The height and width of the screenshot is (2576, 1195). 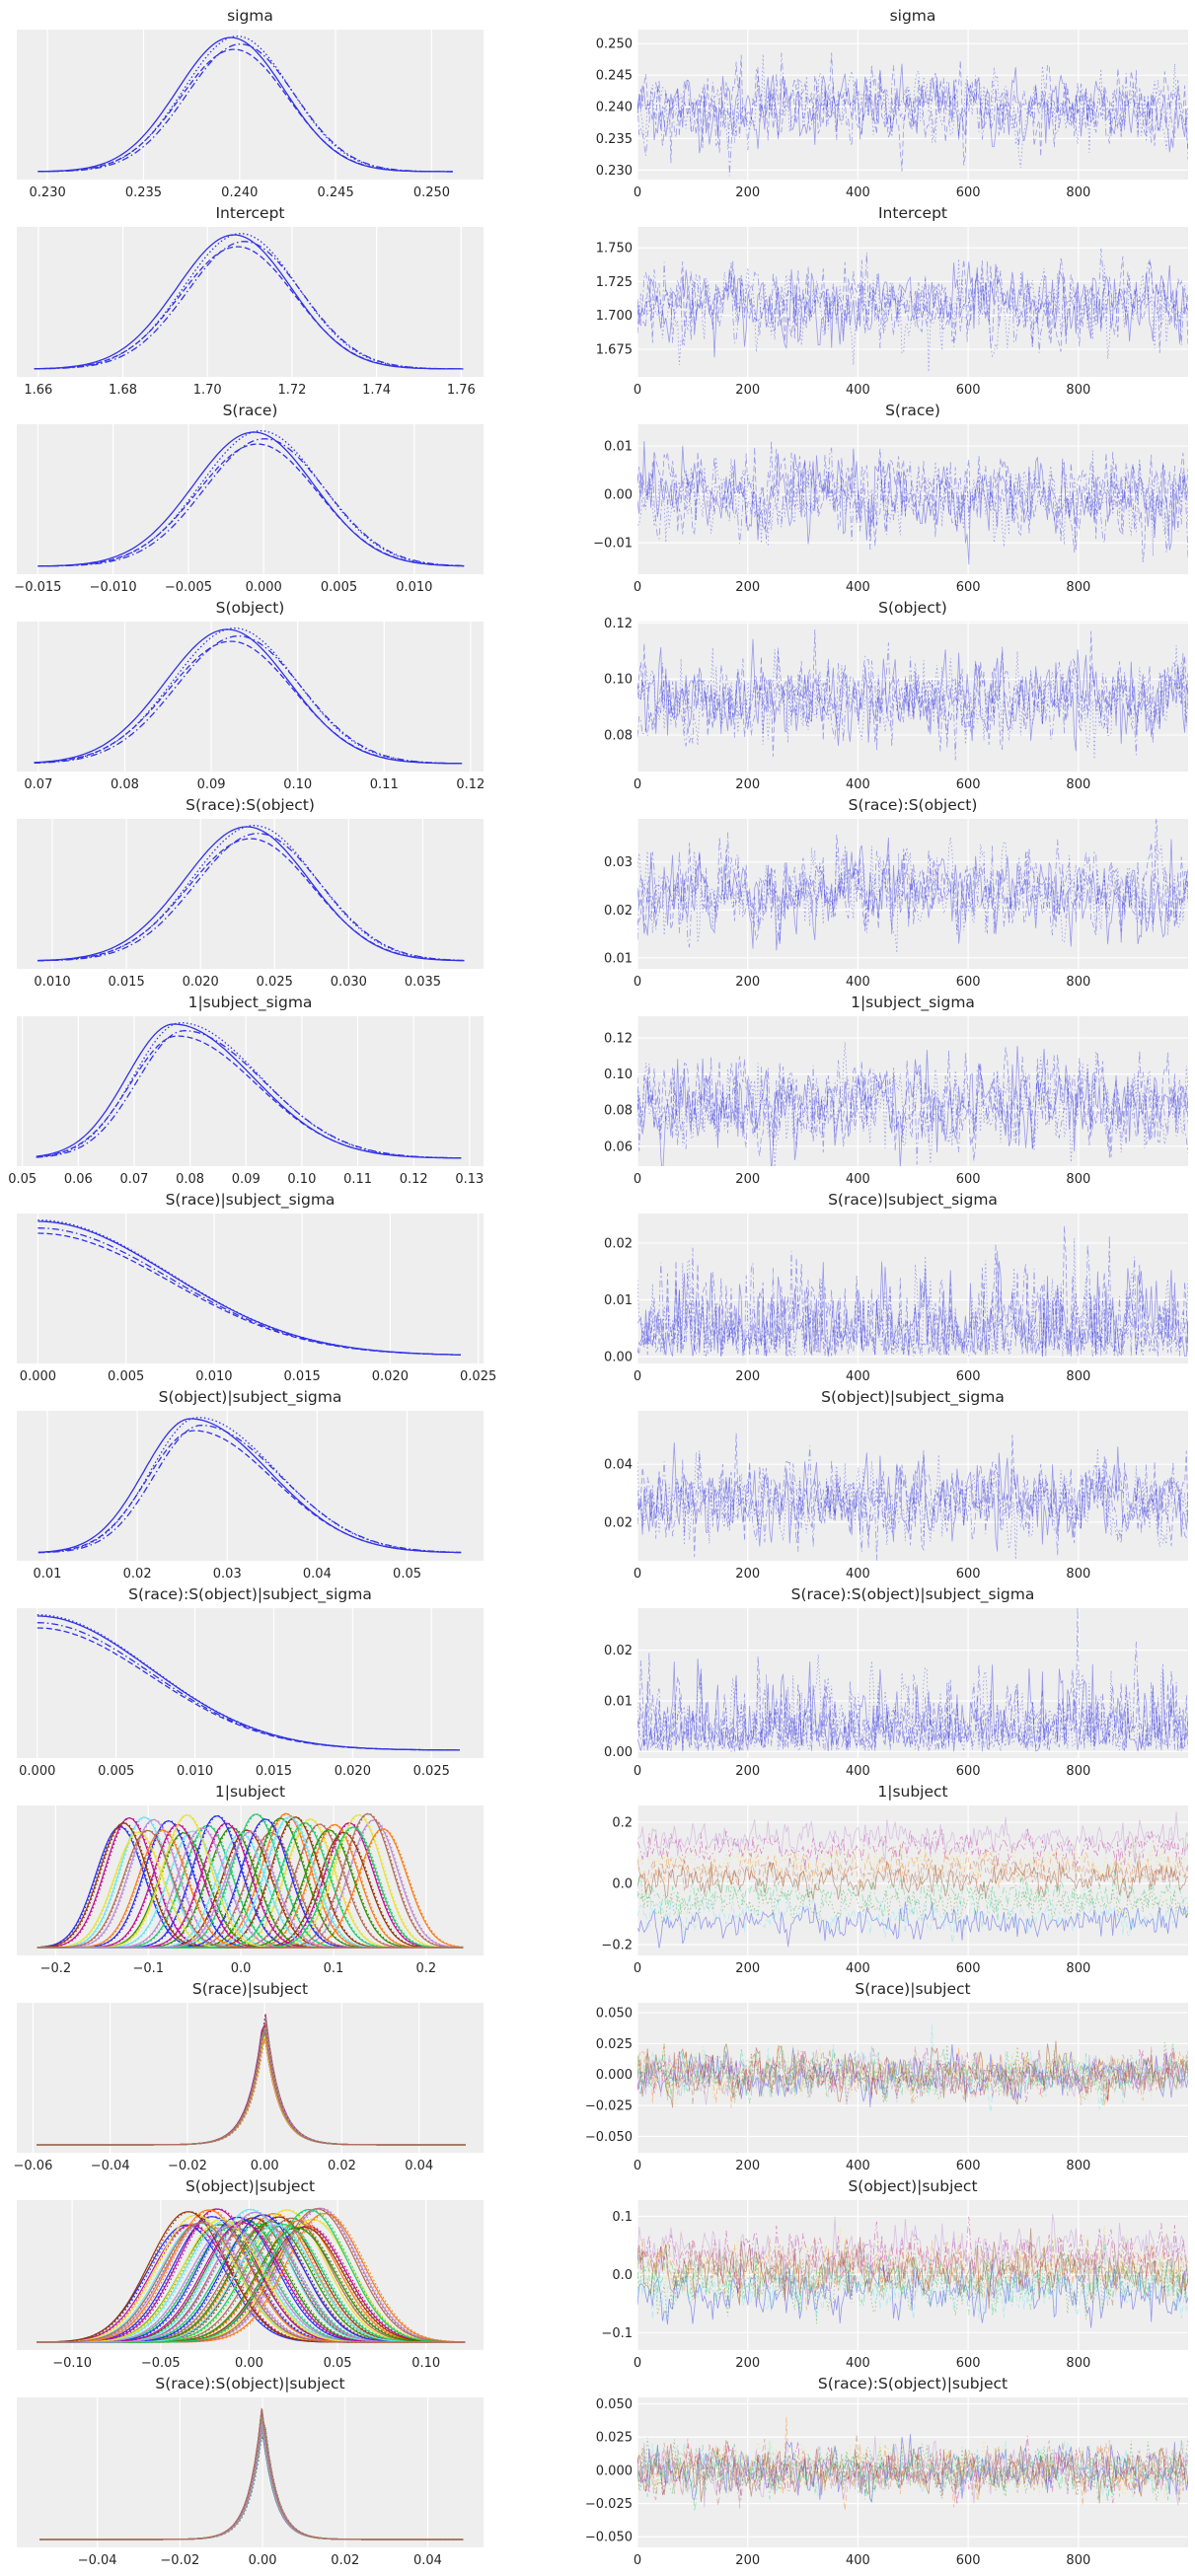 What do you see at coordinates (618, 1701) in the screenshot?
I see `trace-y-tick-label: 0.01` at bounding box center [618, 1701].